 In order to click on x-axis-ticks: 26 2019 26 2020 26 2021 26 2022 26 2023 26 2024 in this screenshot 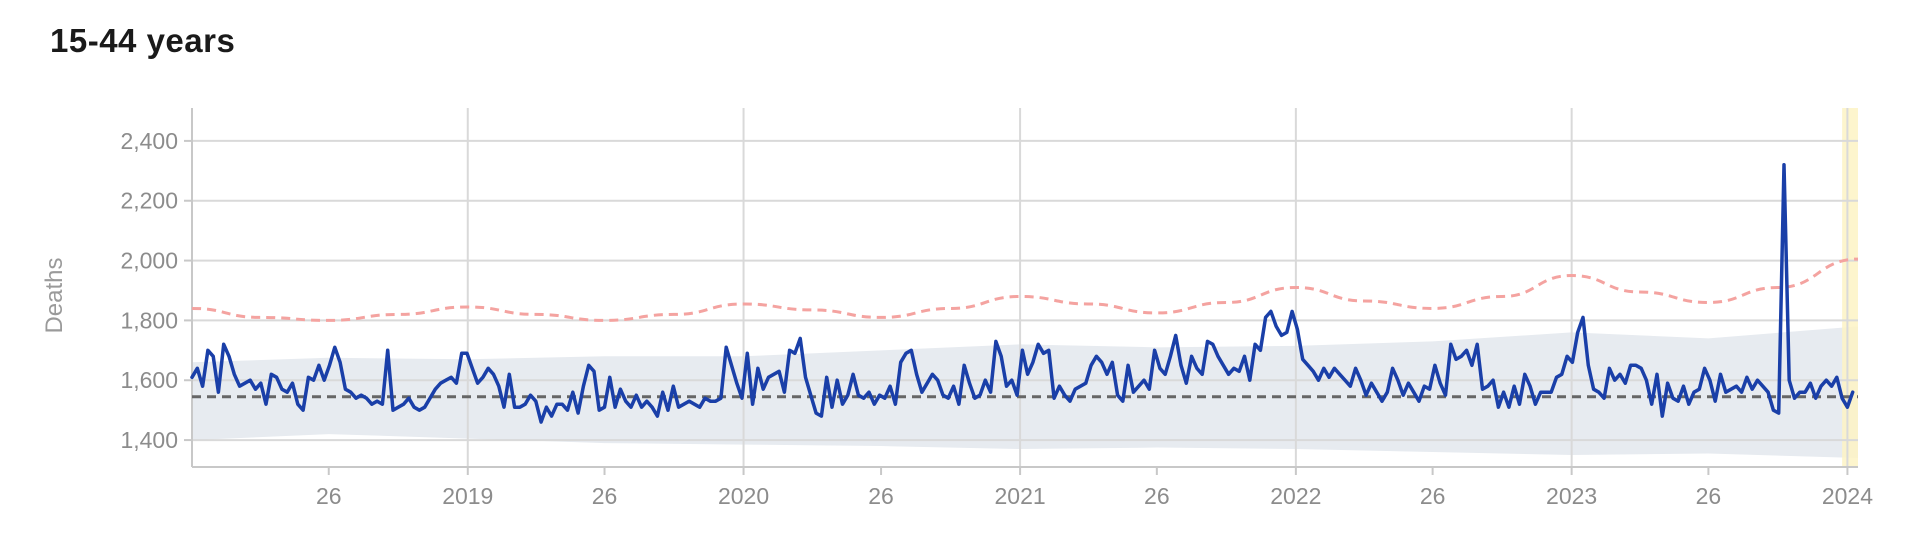, I will do `click(1094, 488)`.